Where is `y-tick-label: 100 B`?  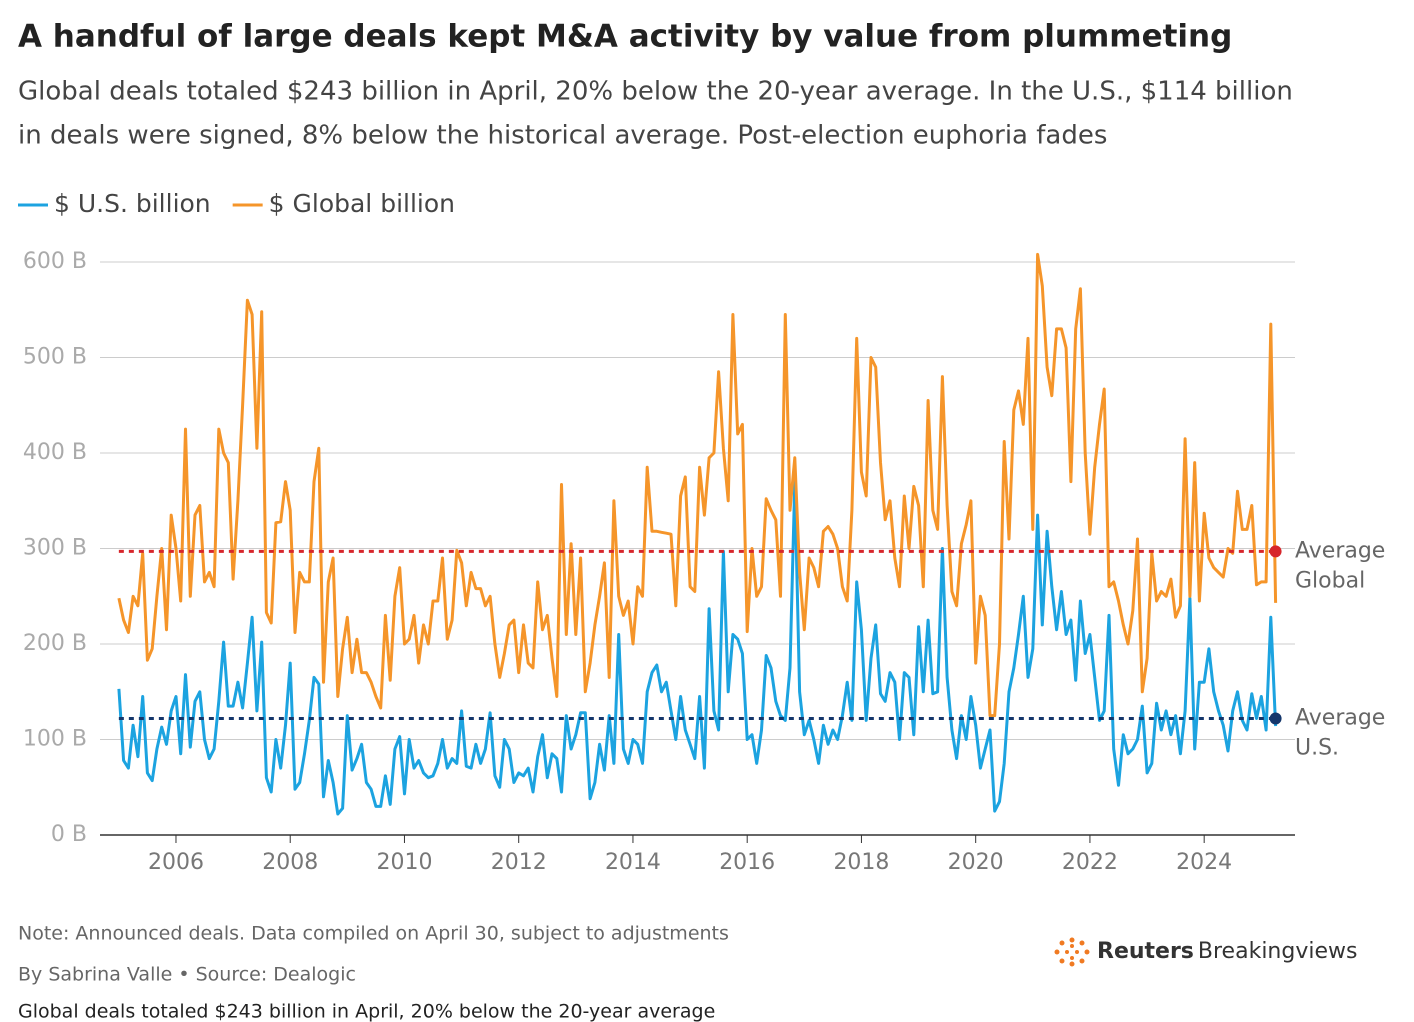 y-tick-label: 100 B is located at coordinates (55, 739).